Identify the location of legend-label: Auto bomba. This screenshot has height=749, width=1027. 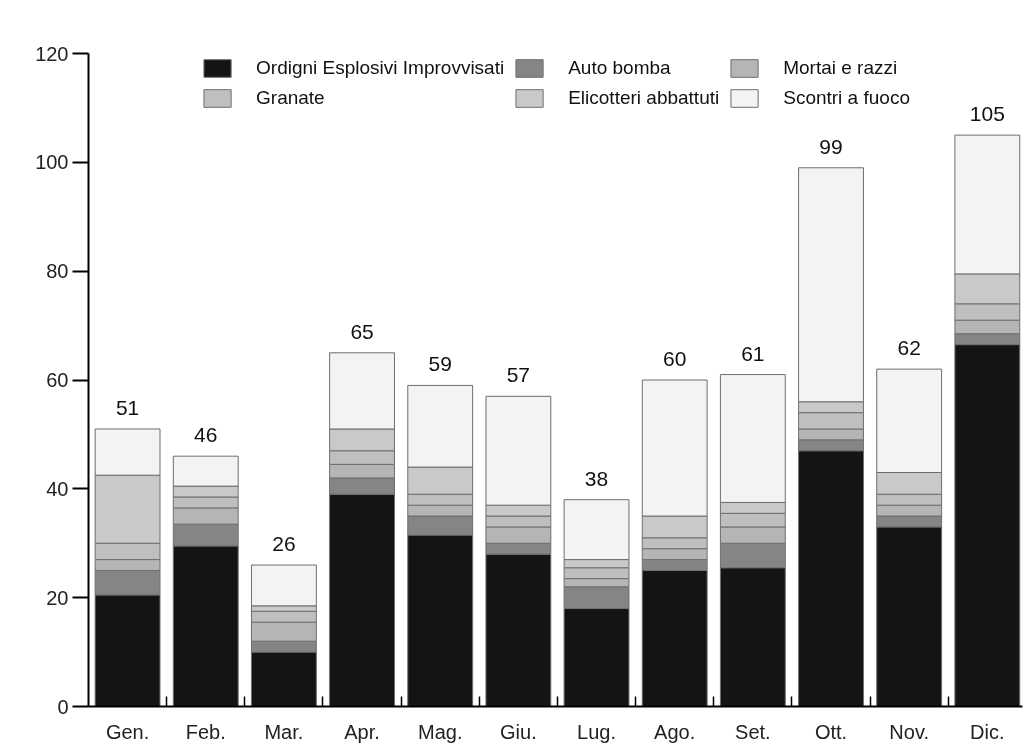
(619, 68).